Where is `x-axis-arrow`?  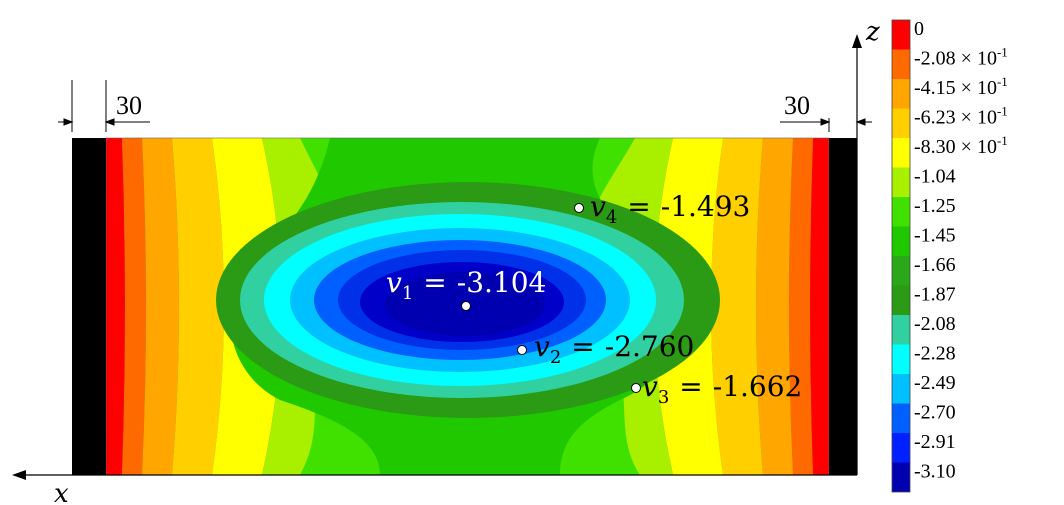
x-axis-arrow is located at coordinates (434, 475).